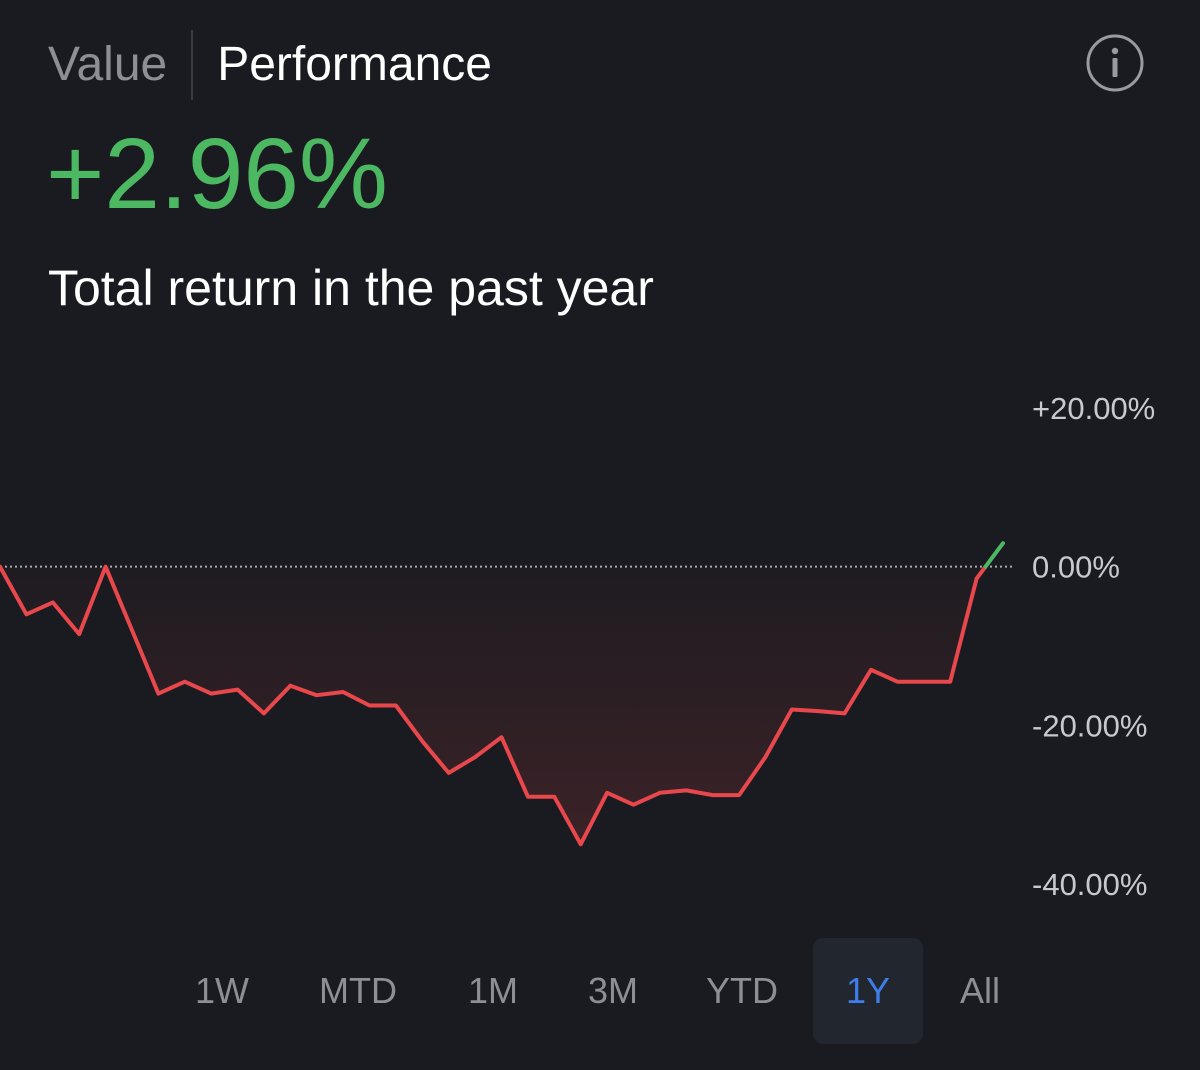  I want to click on range-button-ytd: YTD, so click(742, 990).